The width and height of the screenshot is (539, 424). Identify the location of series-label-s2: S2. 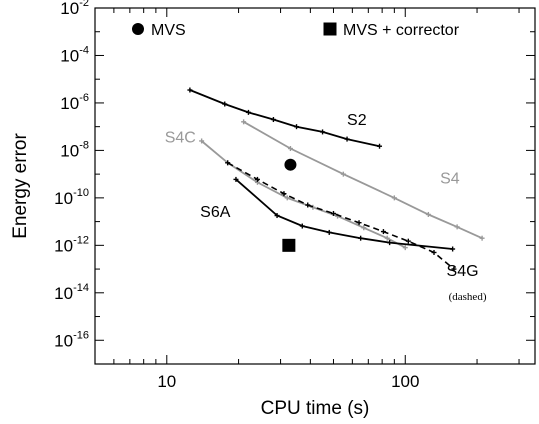
(357, 120).